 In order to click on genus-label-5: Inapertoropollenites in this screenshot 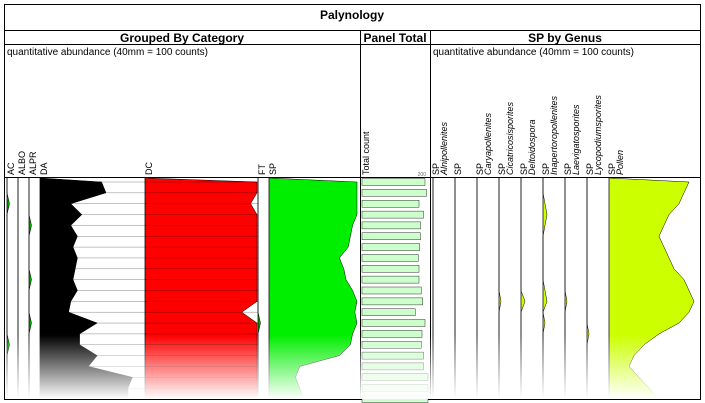, I will do `click(554, 135)`.